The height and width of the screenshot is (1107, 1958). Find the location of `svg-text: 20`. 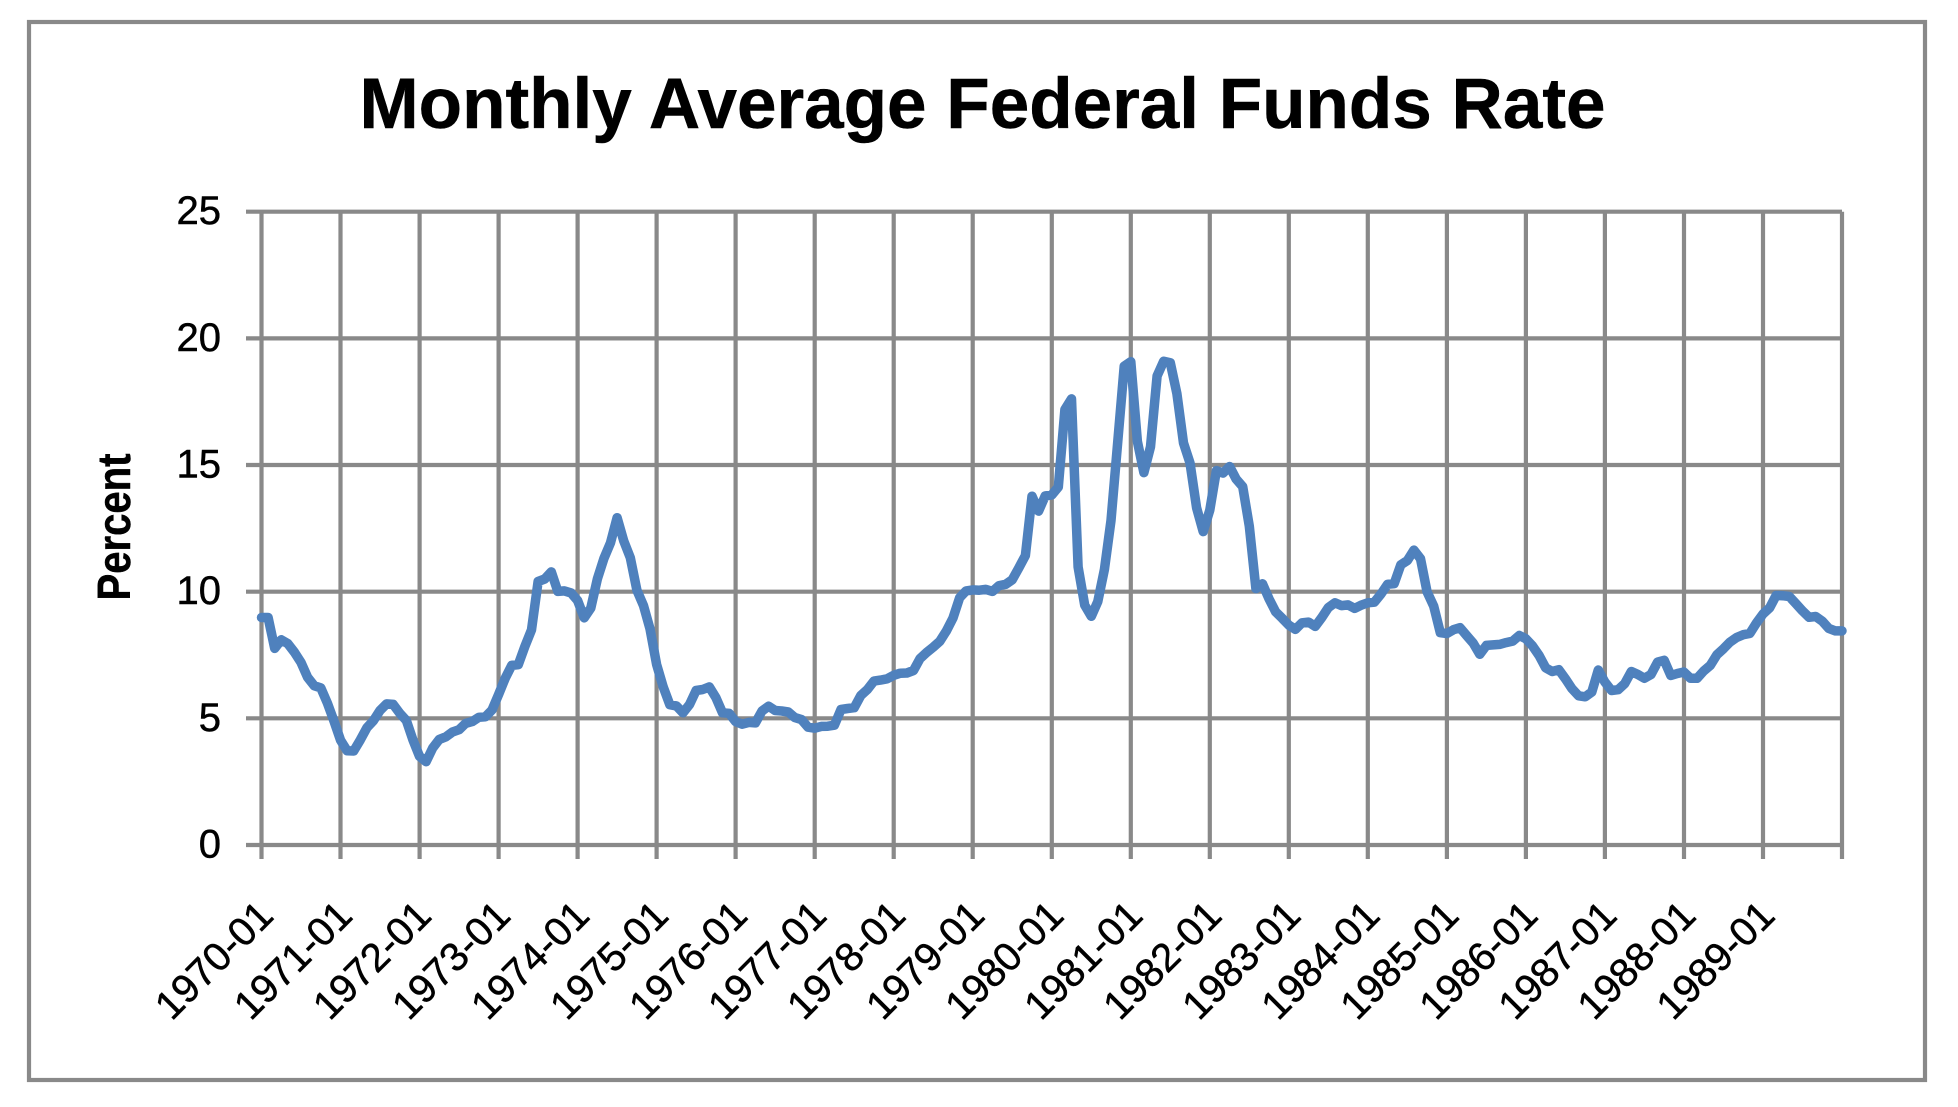

svg-text: 20 is located at coordinates (199, 338).